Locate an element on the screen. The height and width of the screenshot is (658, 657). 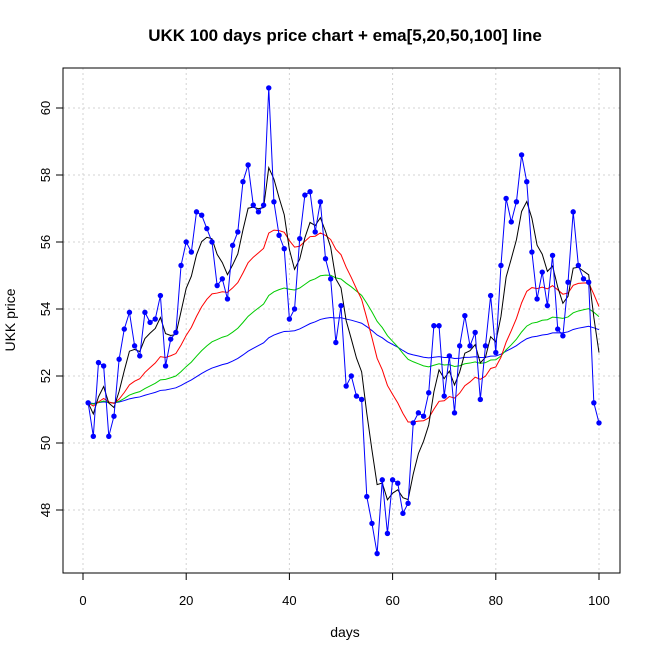
x-tick-label: 100 is located at coordinates (599, 600).